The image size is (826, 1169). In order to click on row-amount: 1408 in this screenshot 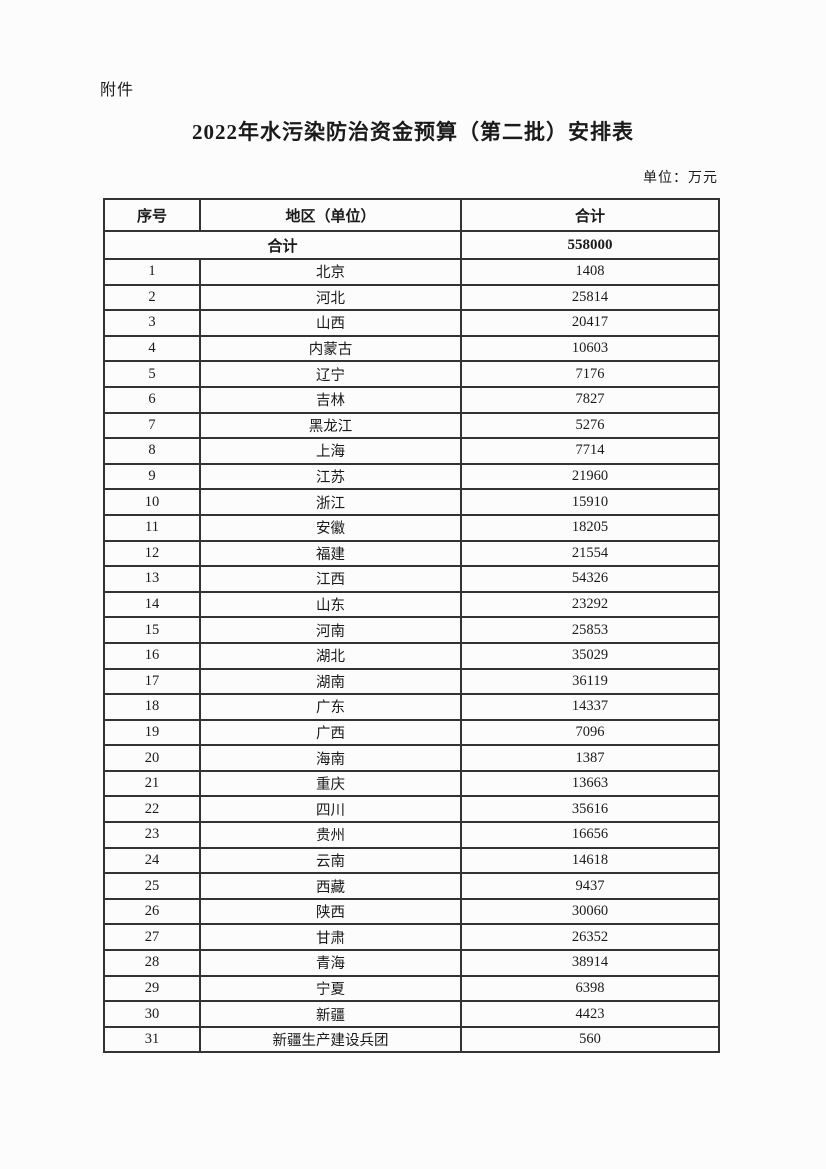, I will do `click(590, 272)`.